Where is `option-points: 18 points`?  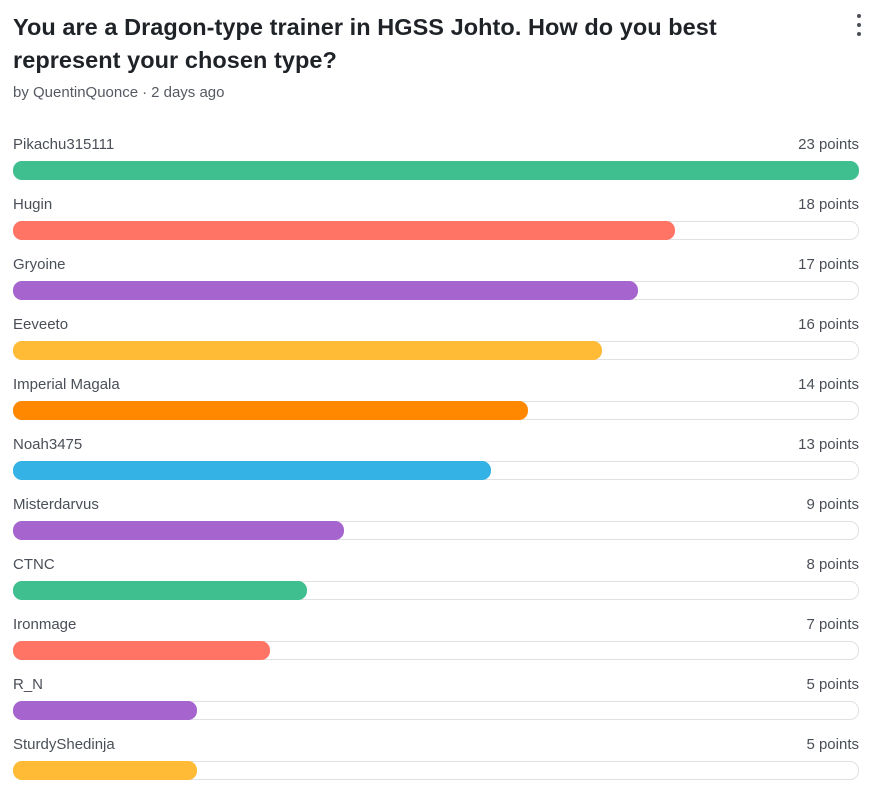 option-points: 18 points is located at coordinates (828, 204).